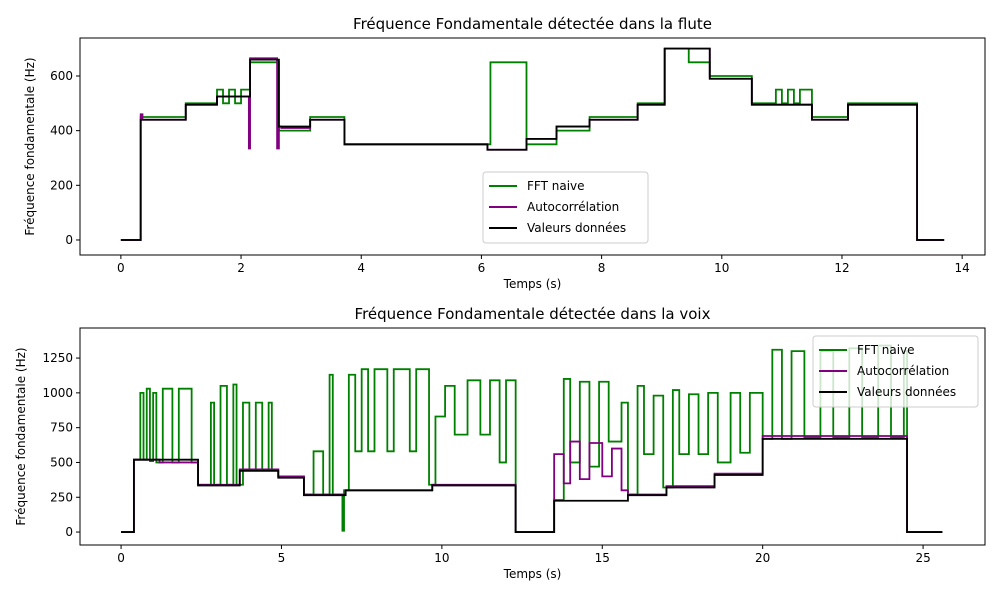 The height and width of the screenshot is (604, 1000). Describe the element at coordinates (922, 558) in the screenshot. I see `x-tick-label: 25` at that location.